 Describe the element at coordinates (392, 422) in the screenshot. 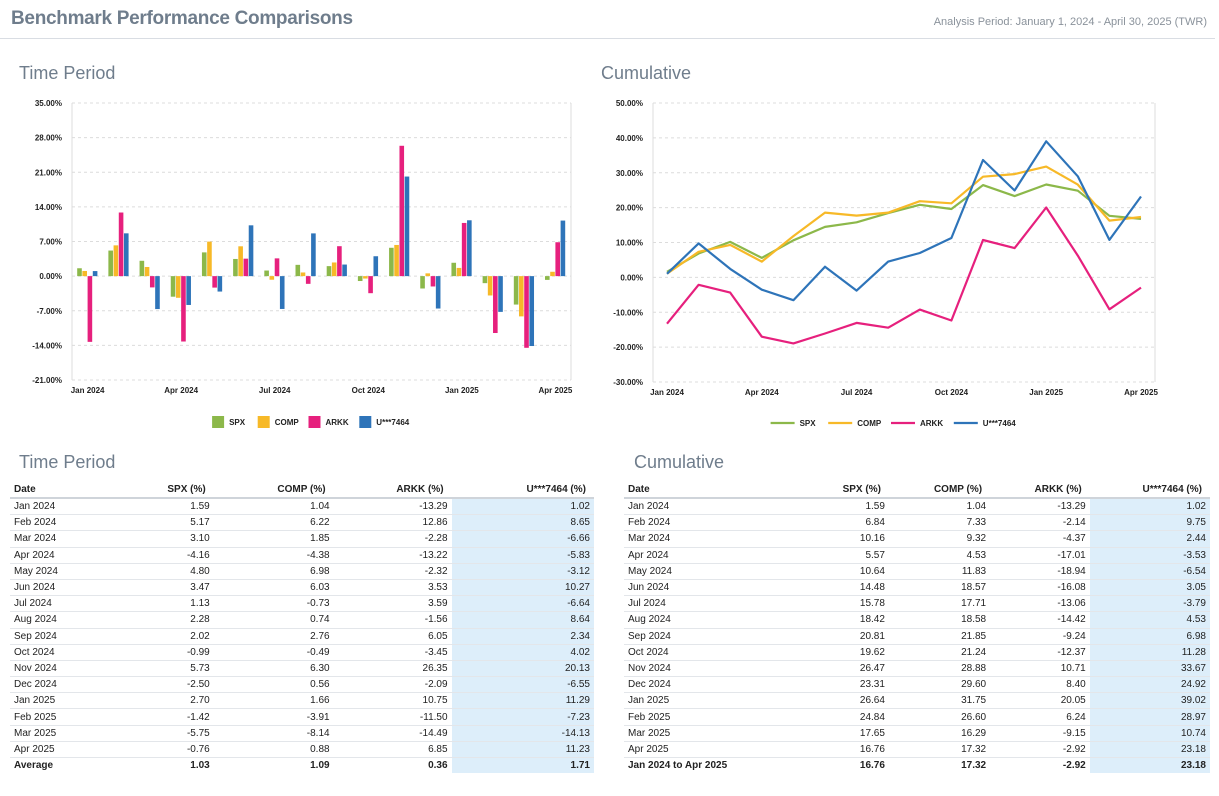

I see `legend-label: U***7464` at that location.